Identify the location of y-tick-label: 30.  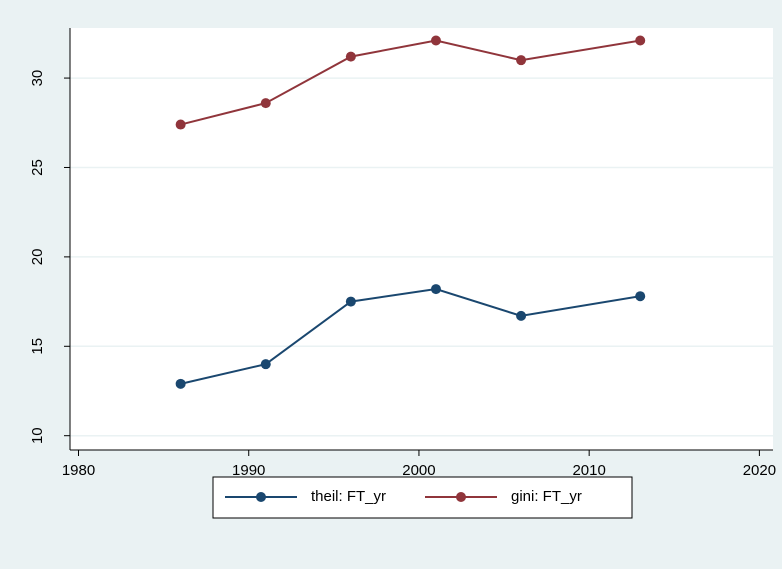
(37, 78).